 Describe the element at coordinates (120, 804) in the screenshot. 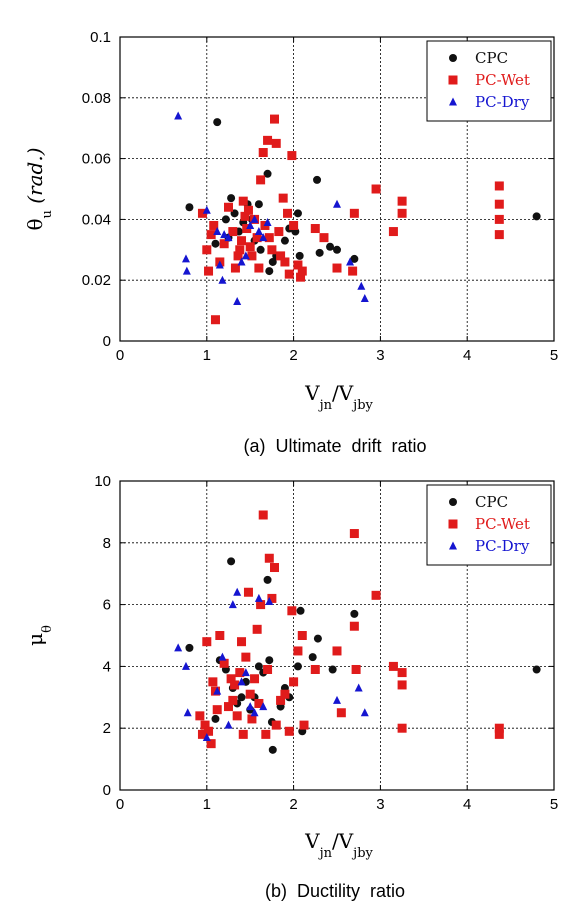

I see `chart-b-xtick-label: 0` at that location.